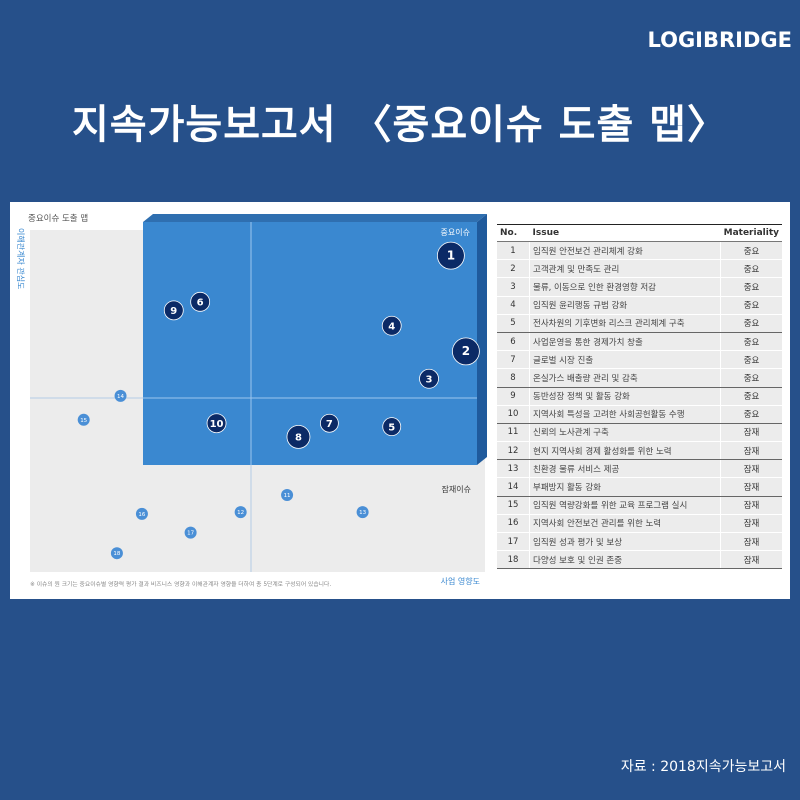 This screenshot has width=800, height=800. I want to click on quadrant-front, so click(310, 343).